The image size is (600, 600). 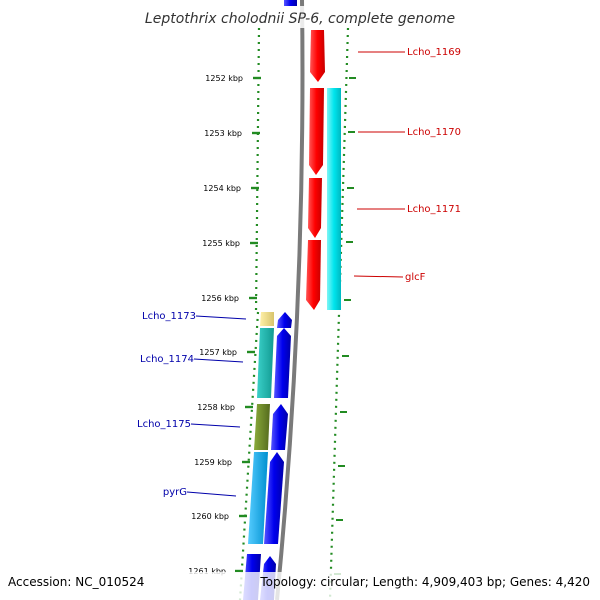 What do you see at coordinates (313, 275) in the screenshot?
I see `forward-cds-glcf` at bounding box center [313, 275].